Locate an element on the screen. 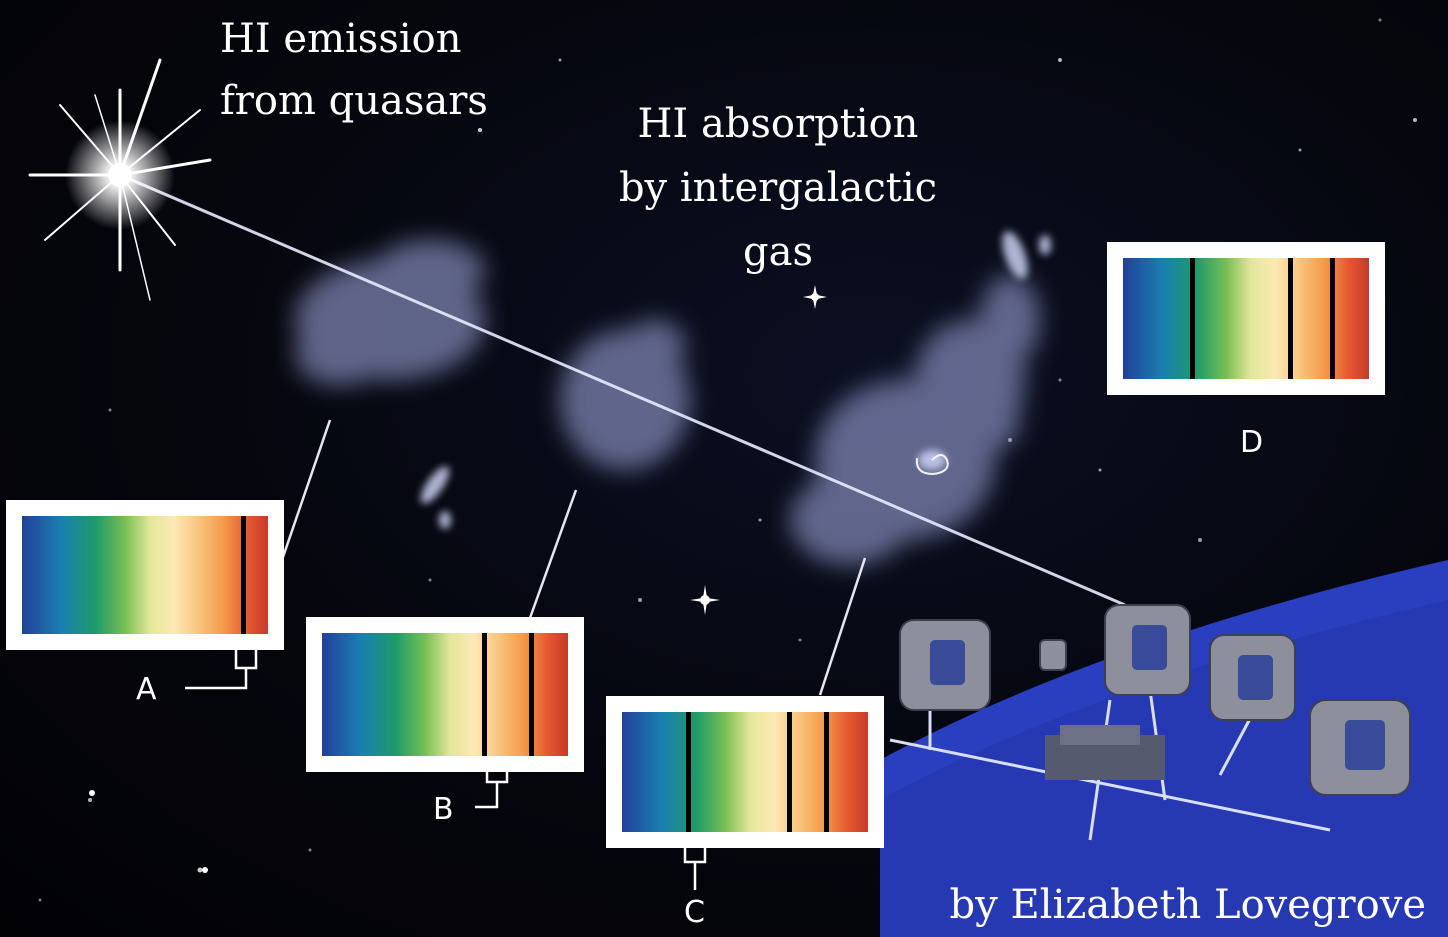 The image size is (1448, 937). spectrum-b is located at coordinates (445, 694).